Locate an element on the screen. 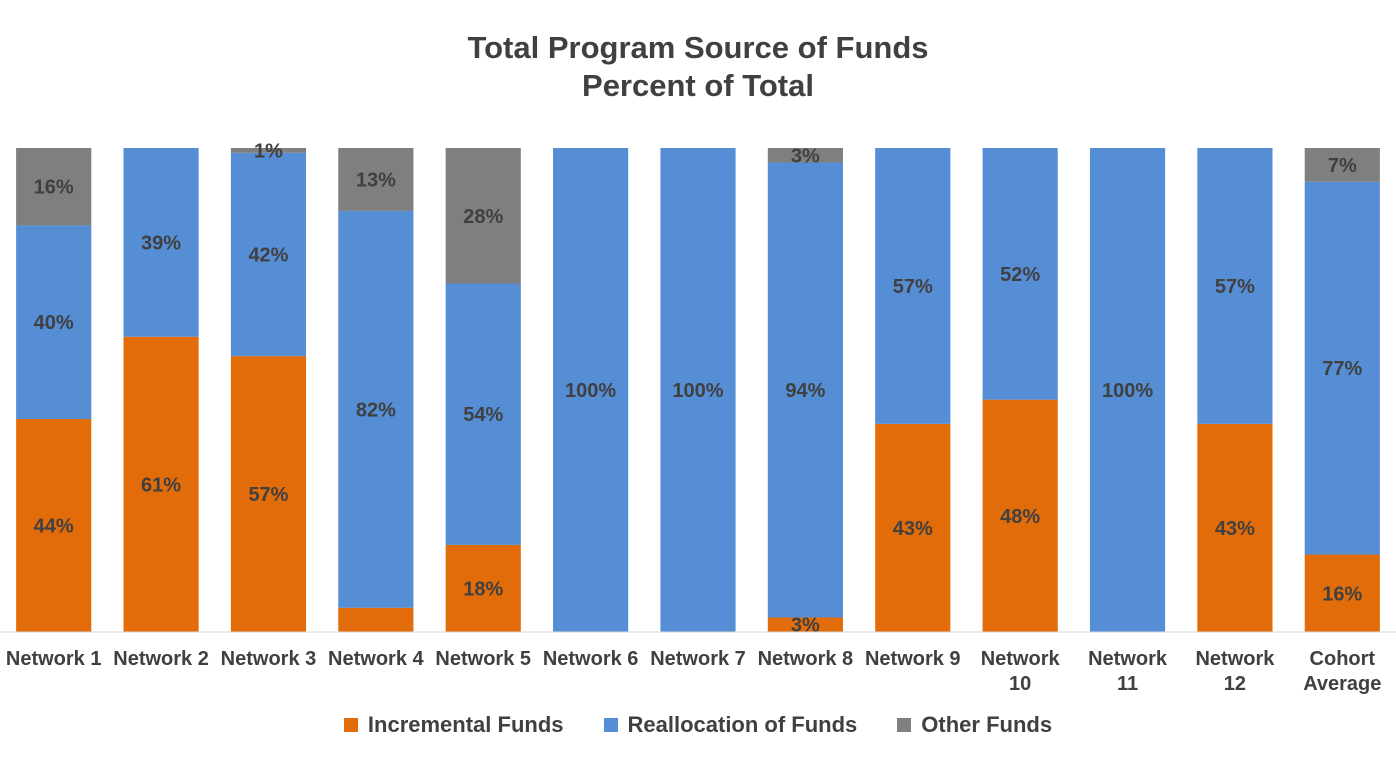  legend-item-other: Other Funds is located at coordinates (974, 725).